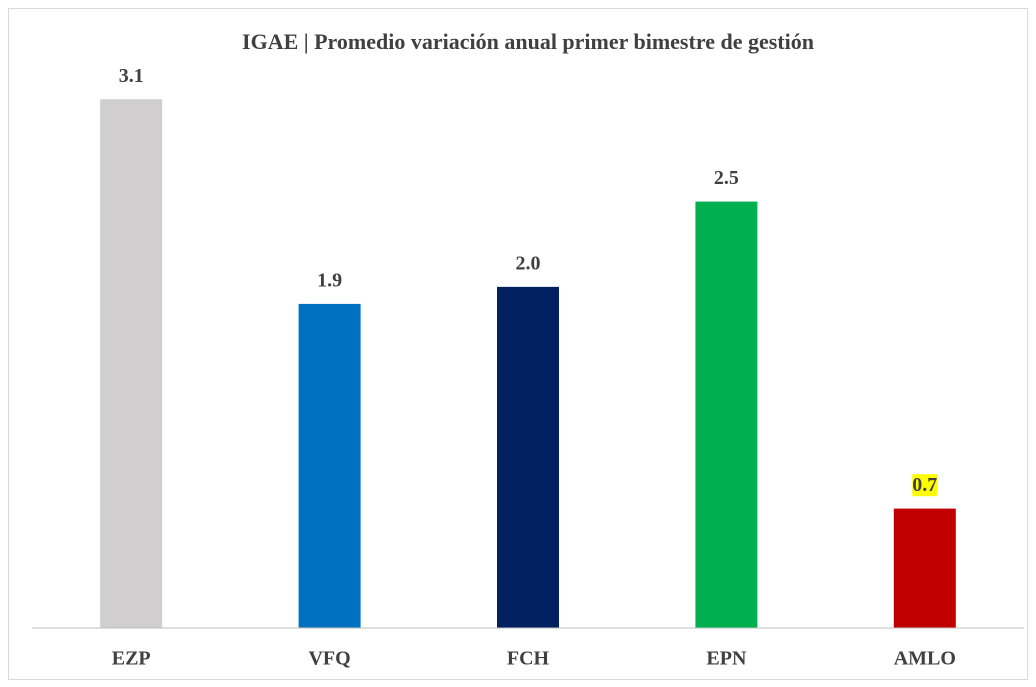  What do you see at coordinates (329, 281) in the screenshot?
I see `value-label: 1.9` at bounding box center [329, 281].